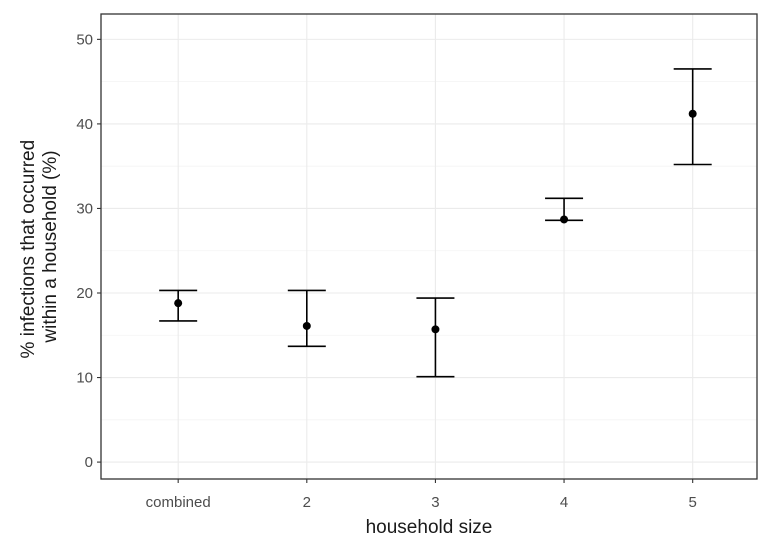  I want to click on y-tick-label: 40, so click(84, 124).